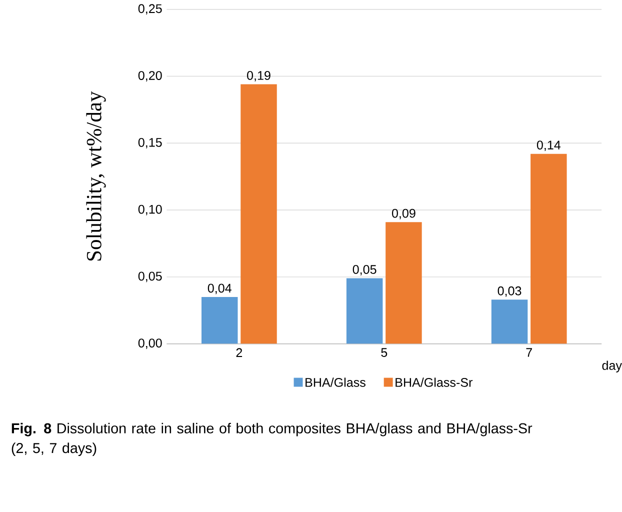 Image resolution: width=622 pixels, height=512 pixels. I want to click on y-tick-label: 0,00, so click(150, 343).